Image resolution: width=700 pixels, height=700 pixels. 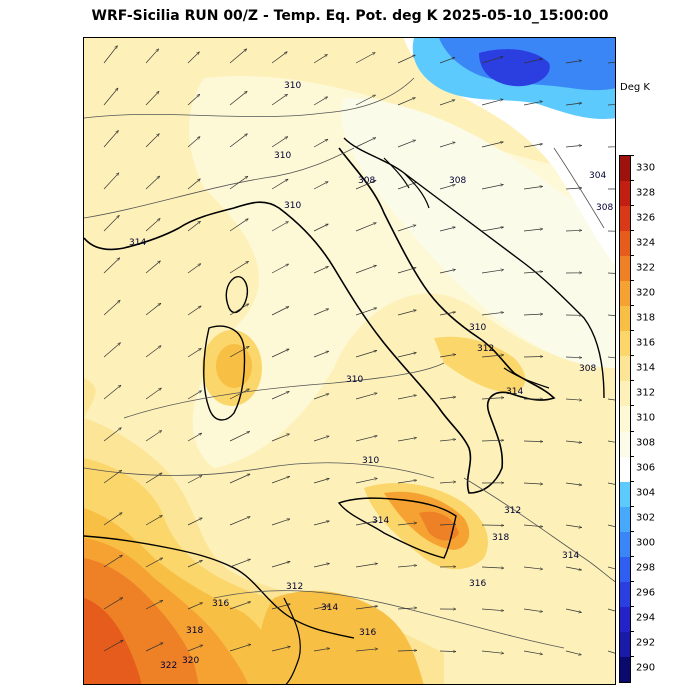 What do you see at coordinates (646, 193) in the screenshot?
I see `colorbar-tick-label: 328` at bounding box center [646, 193].